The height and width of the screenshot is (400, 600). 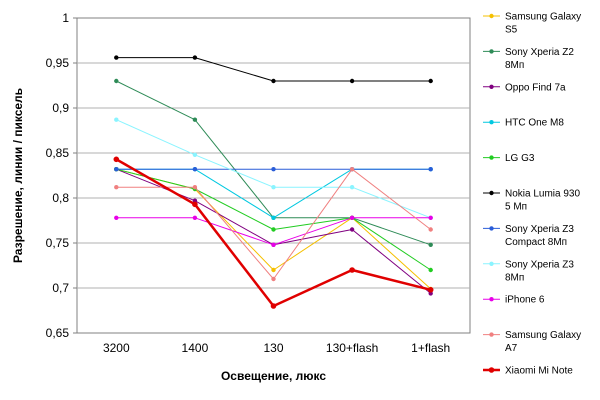 I want to click on legend-label: Nokia Lumia 930, so click(x=542, y=194).